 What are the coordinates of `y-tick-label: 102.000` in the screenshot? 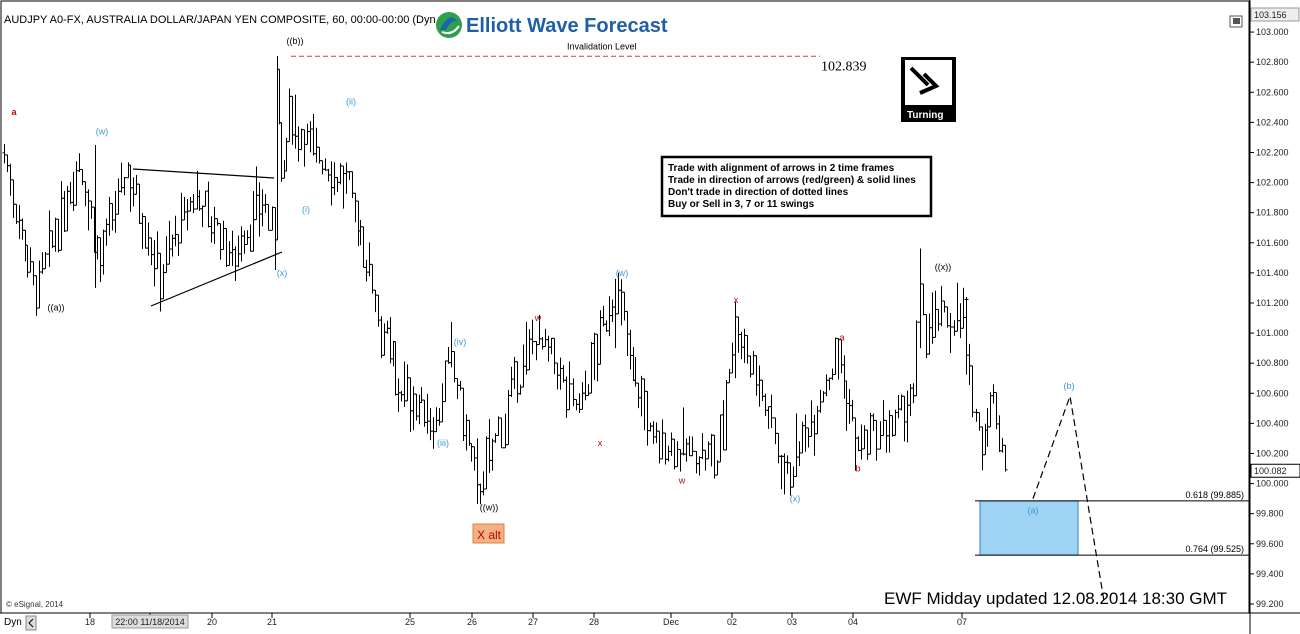 It's located at (1272, 183).